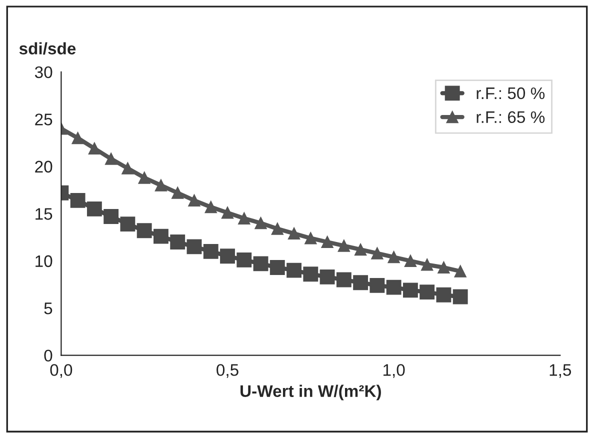 The image size is (594, 436). Describe the element at coordinates (510, 117) in the screenshot. I see `legend-label: r.F.: 65 %` at that location.